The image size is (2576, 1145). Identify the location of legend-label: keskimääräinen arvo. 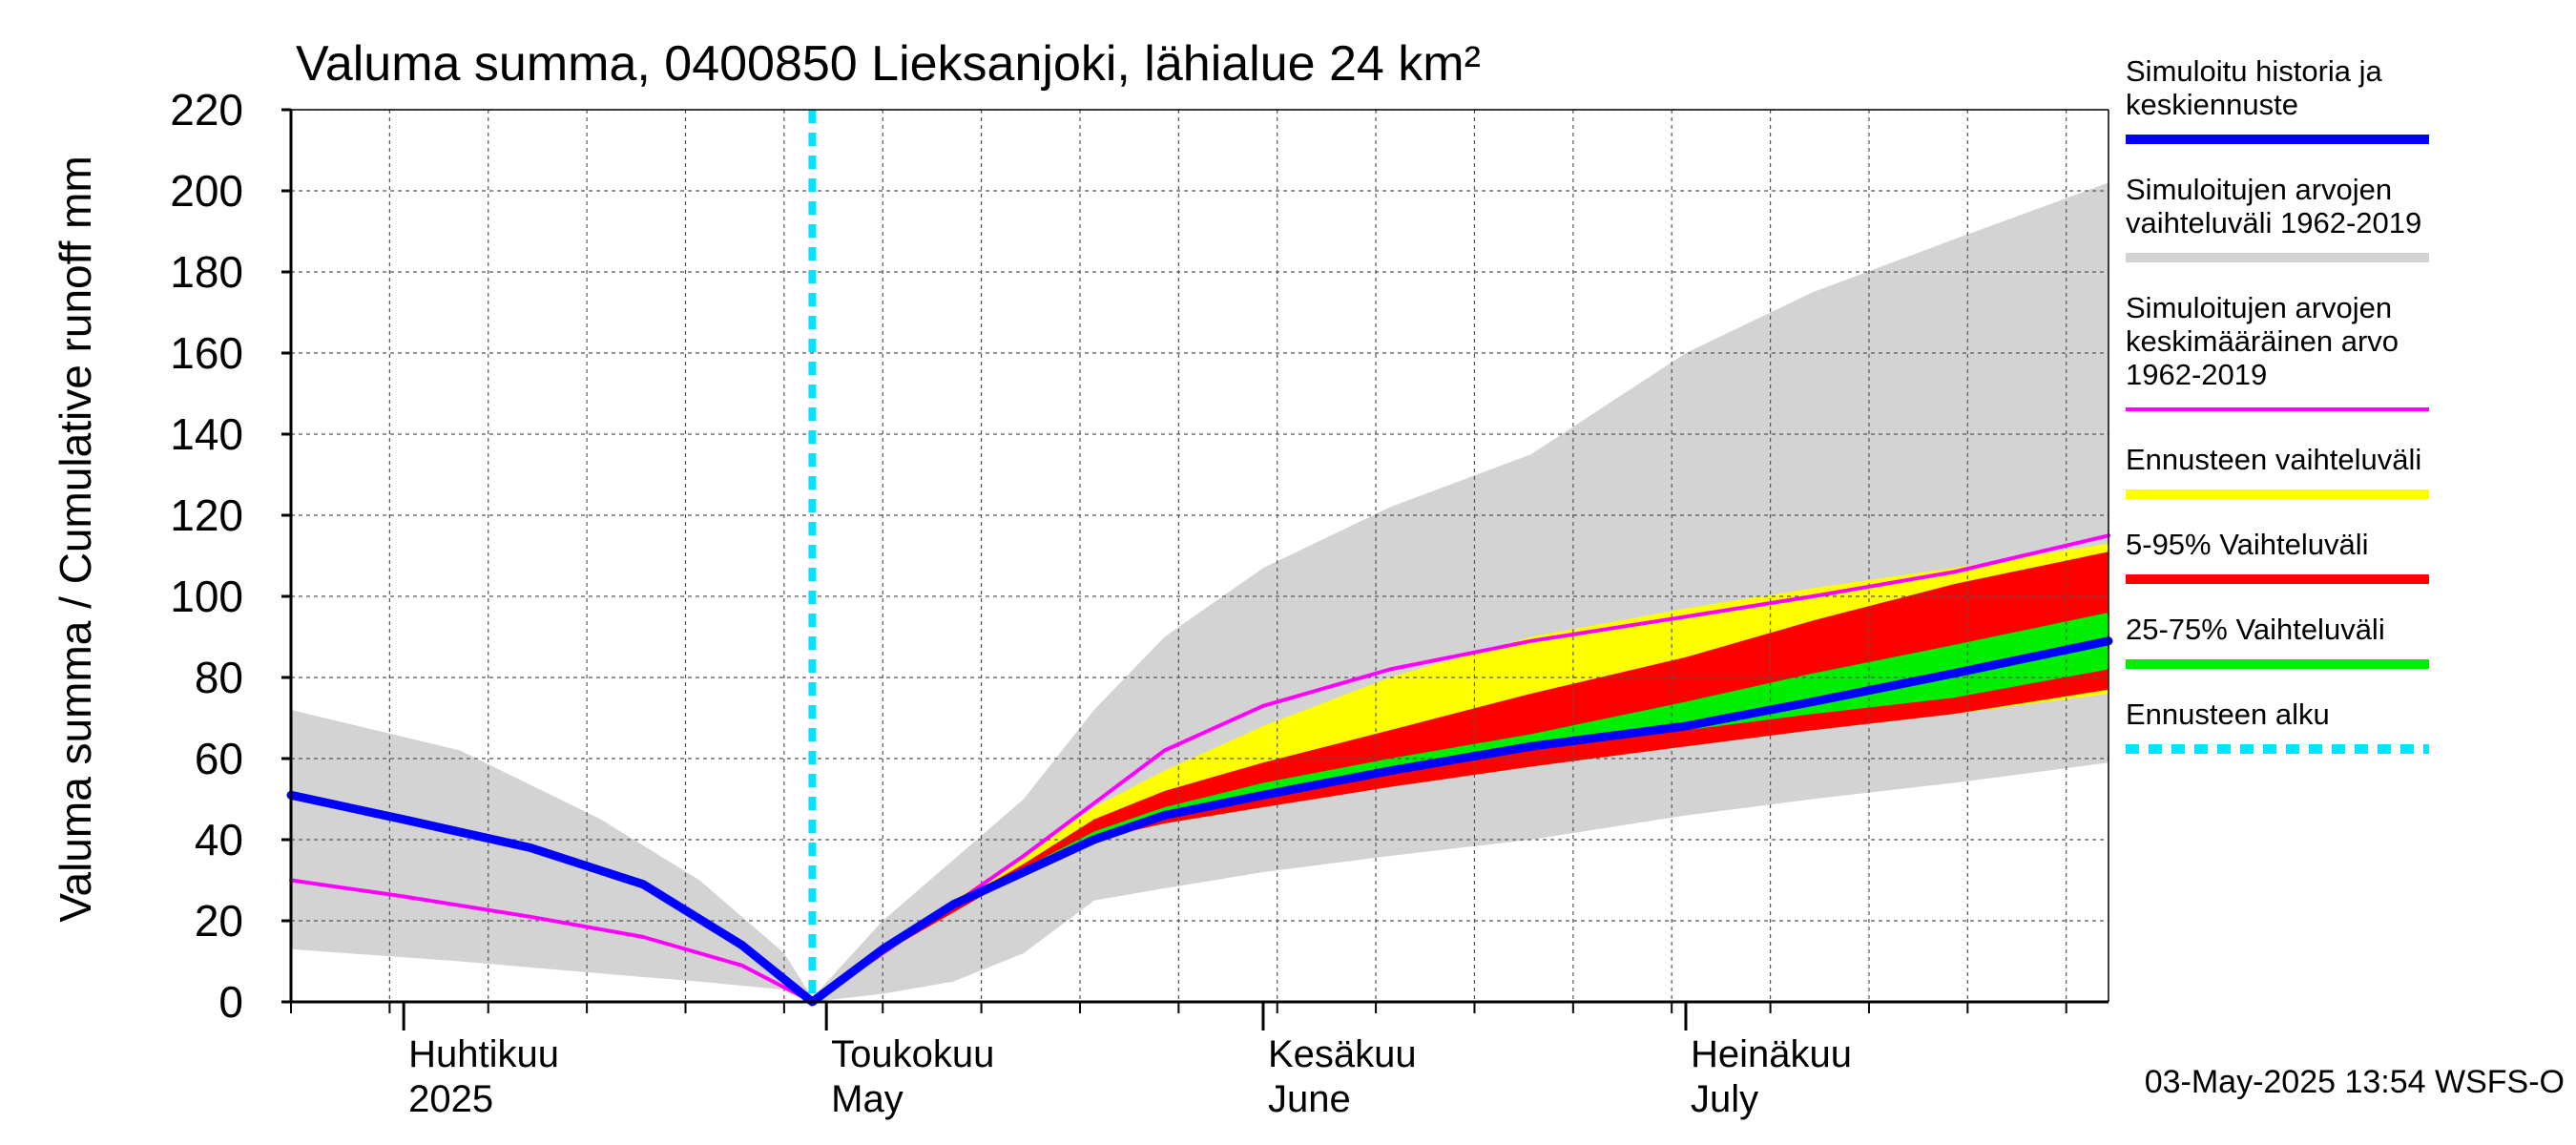
(2262, 341).